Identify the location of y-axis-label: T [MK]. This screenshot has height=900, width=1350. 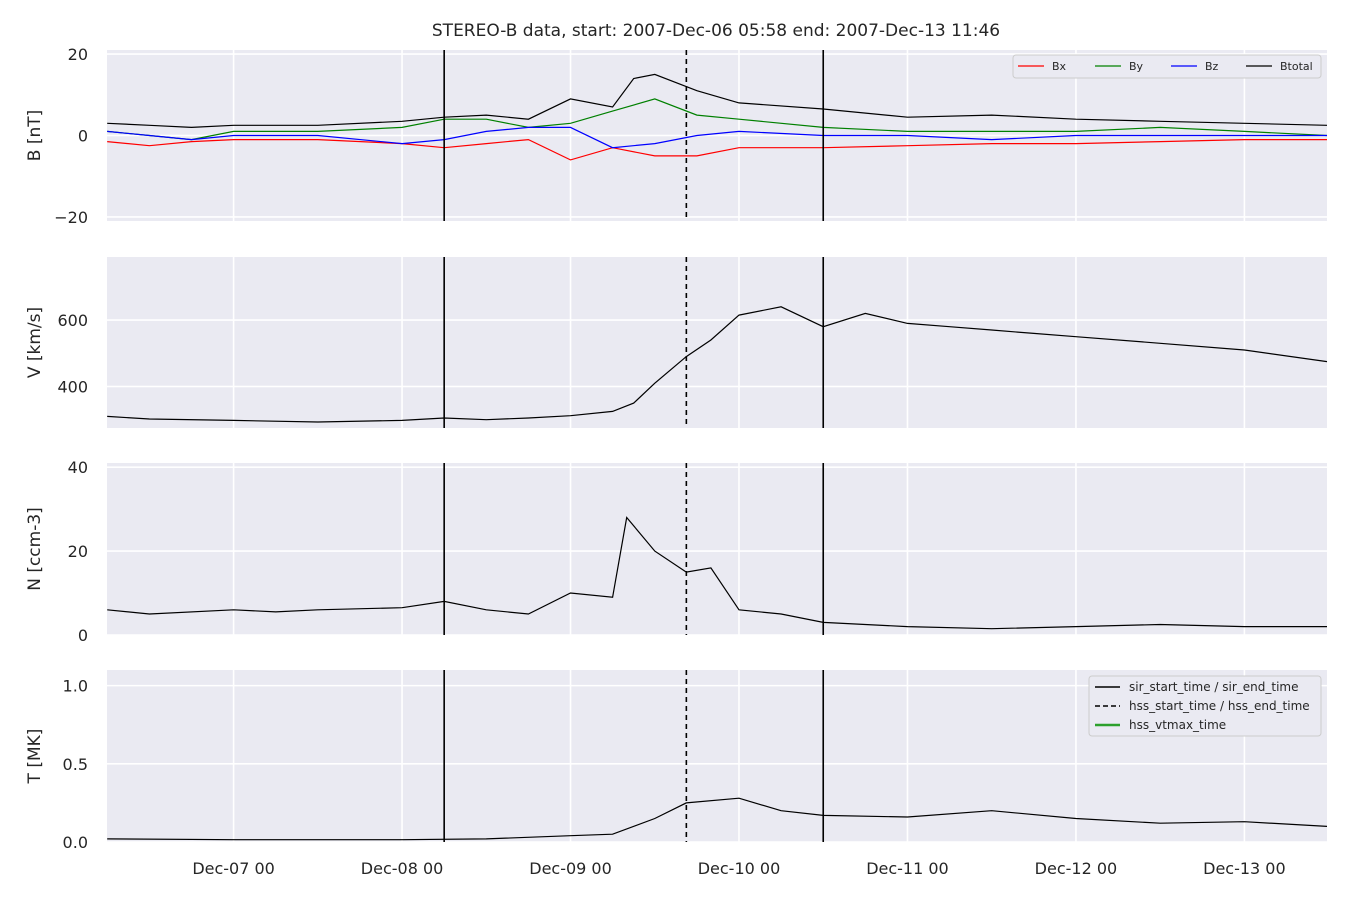
(35, 757).